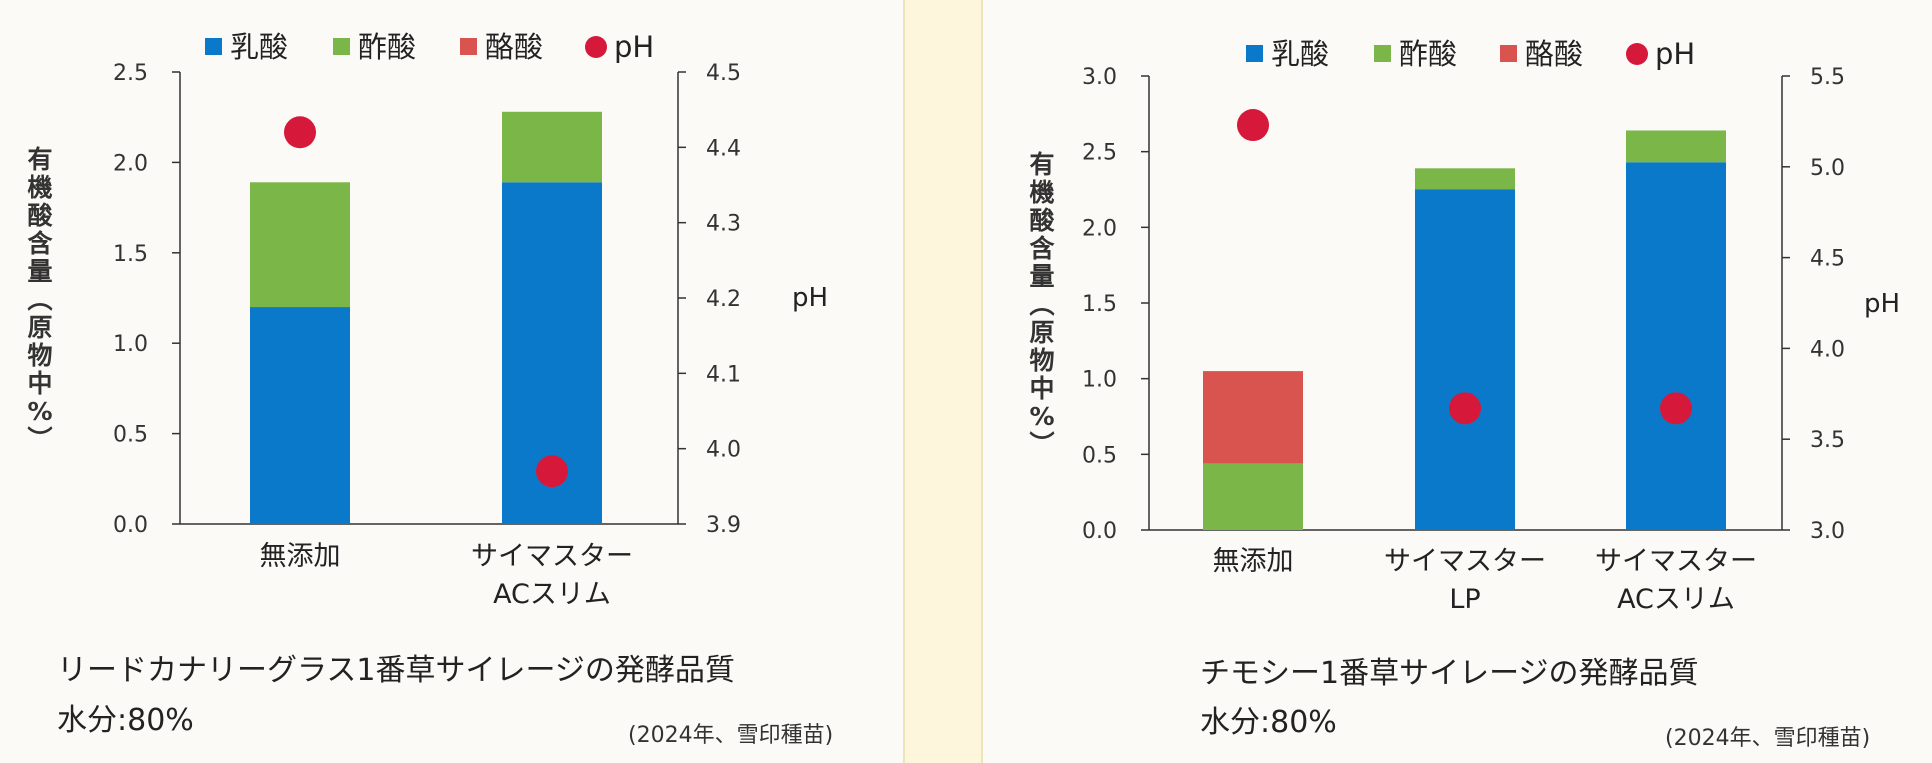  What do you see at coordinates (1464, 599) in the screenshot?
I see `x-tick-label: LP` at bounding box center [1464, 599].